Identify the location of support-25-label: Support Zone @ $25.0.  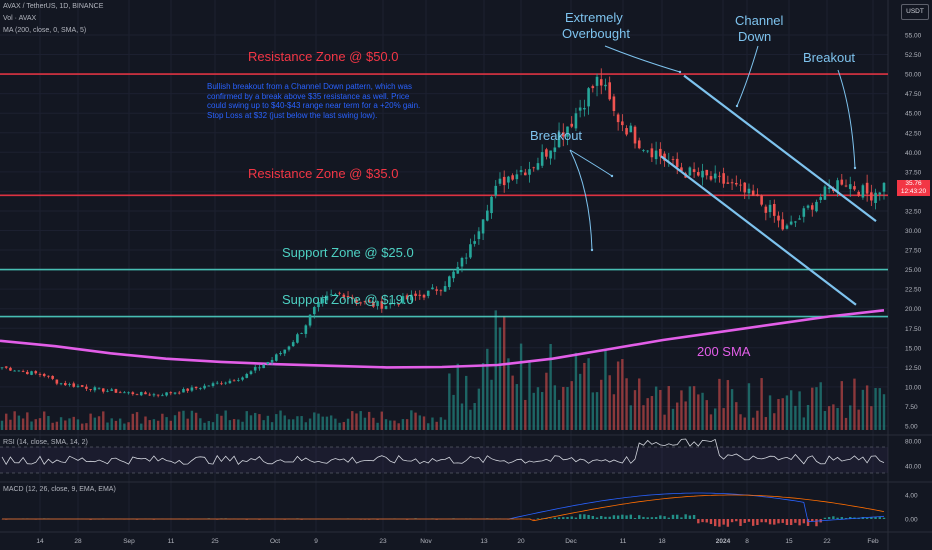
(348, 252).